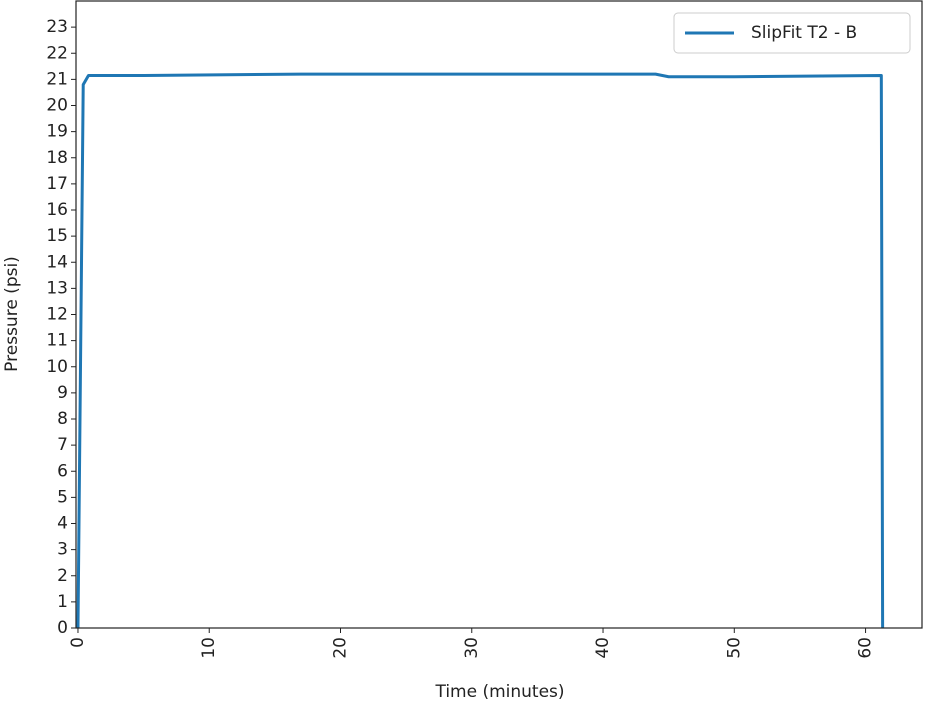  I want to click on y-tick-label: 16, so click(57, 210).